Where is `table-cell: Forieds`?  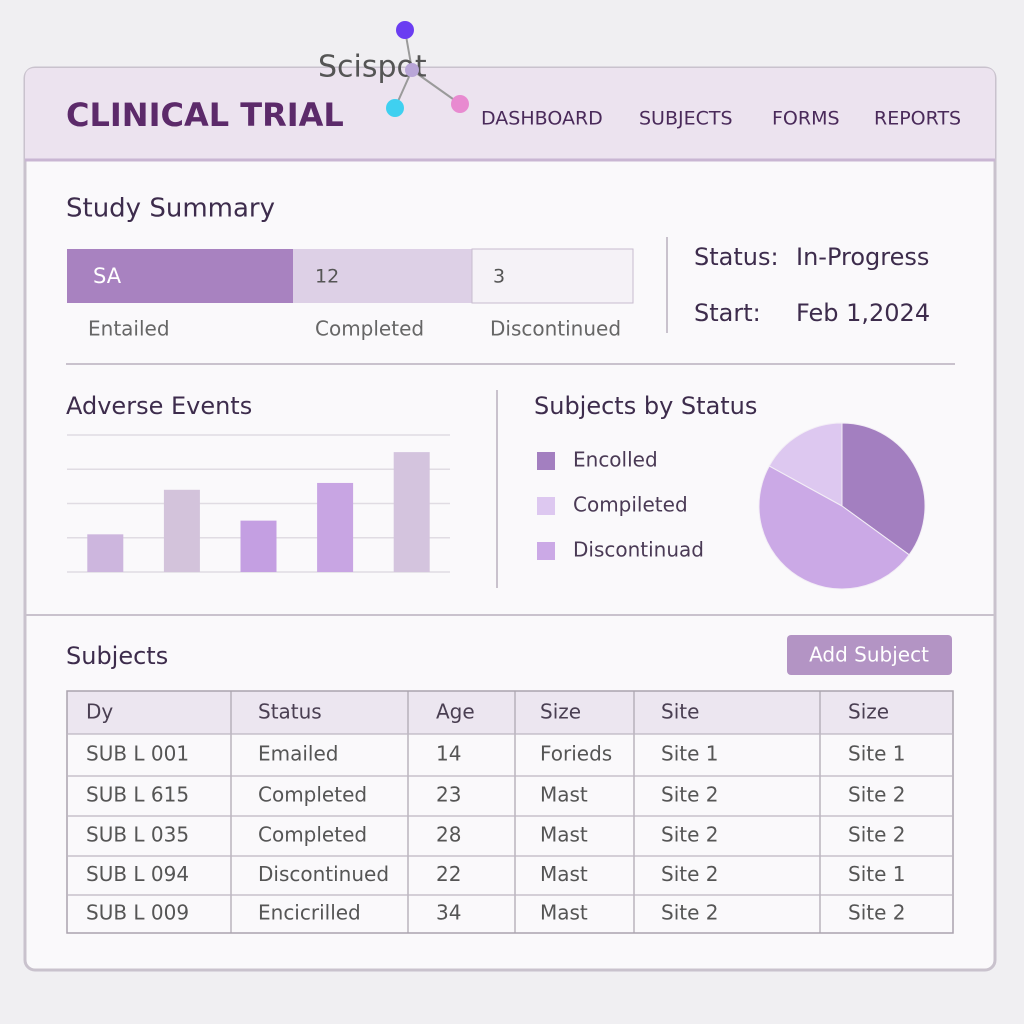 table-cell: Forieds is located at coordinates (576, 754).